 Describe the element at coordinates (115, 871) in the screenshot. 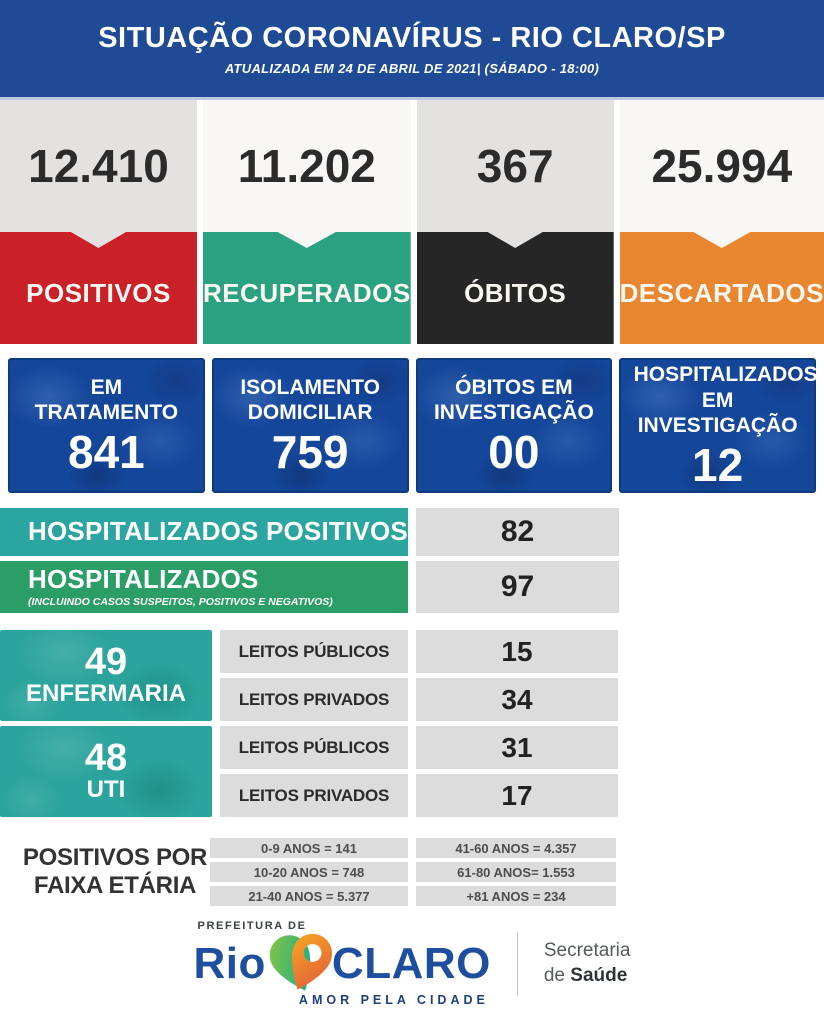

I see `age-title: POSITIVOS POR FAIXA ETÁRIA` at that location.